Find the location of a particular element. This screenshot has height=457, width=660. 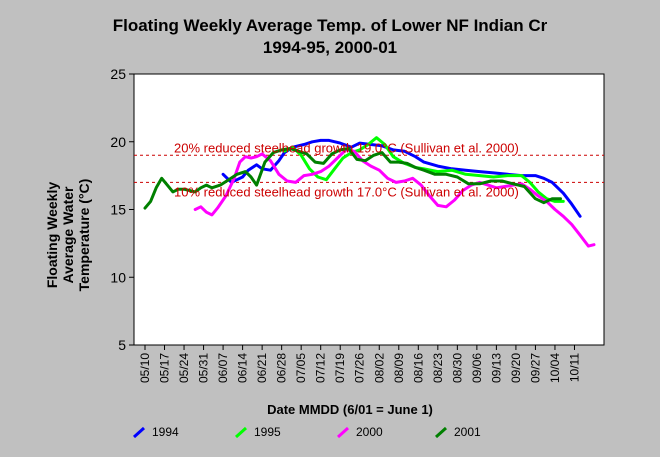

y-tick-label: 25 is located at coordinates (118, 74).